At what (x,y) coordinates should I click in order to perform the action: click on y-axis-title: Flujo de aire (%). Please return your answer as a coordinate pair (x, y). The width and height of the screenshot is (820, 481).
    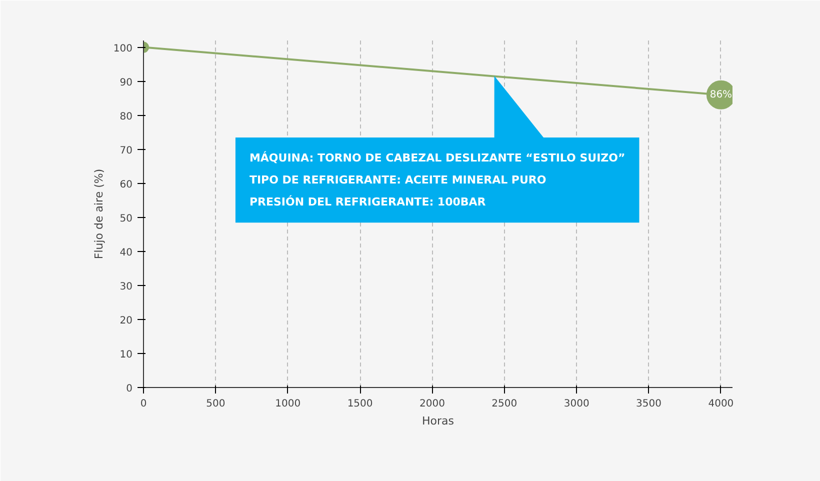
    Looking at the image, I should click on (99, 214).